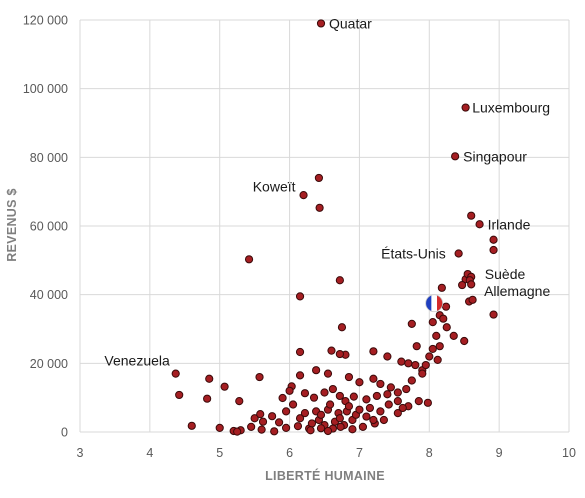 The image size is (585, 498). I want to click on y-tick-label: 60 000, so click(49, 227).